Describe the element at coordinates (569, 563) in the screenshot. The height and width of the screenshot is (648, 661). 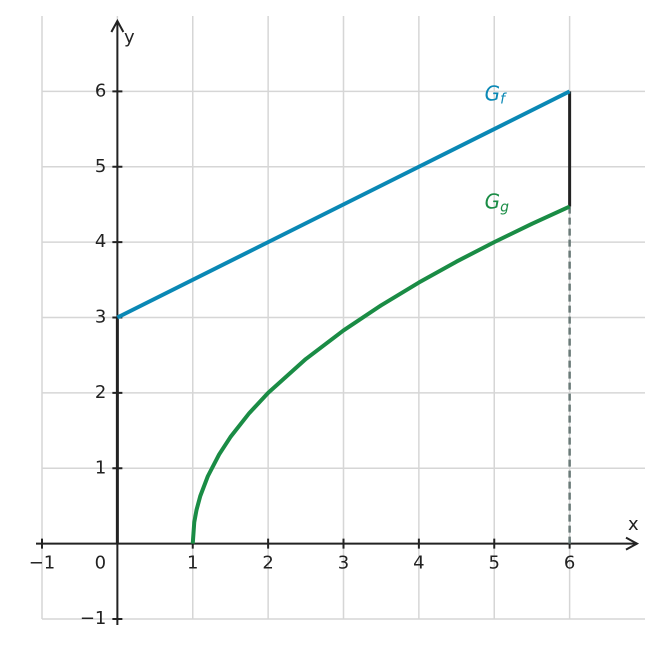
I see `x-tick-label: 6` at that location.